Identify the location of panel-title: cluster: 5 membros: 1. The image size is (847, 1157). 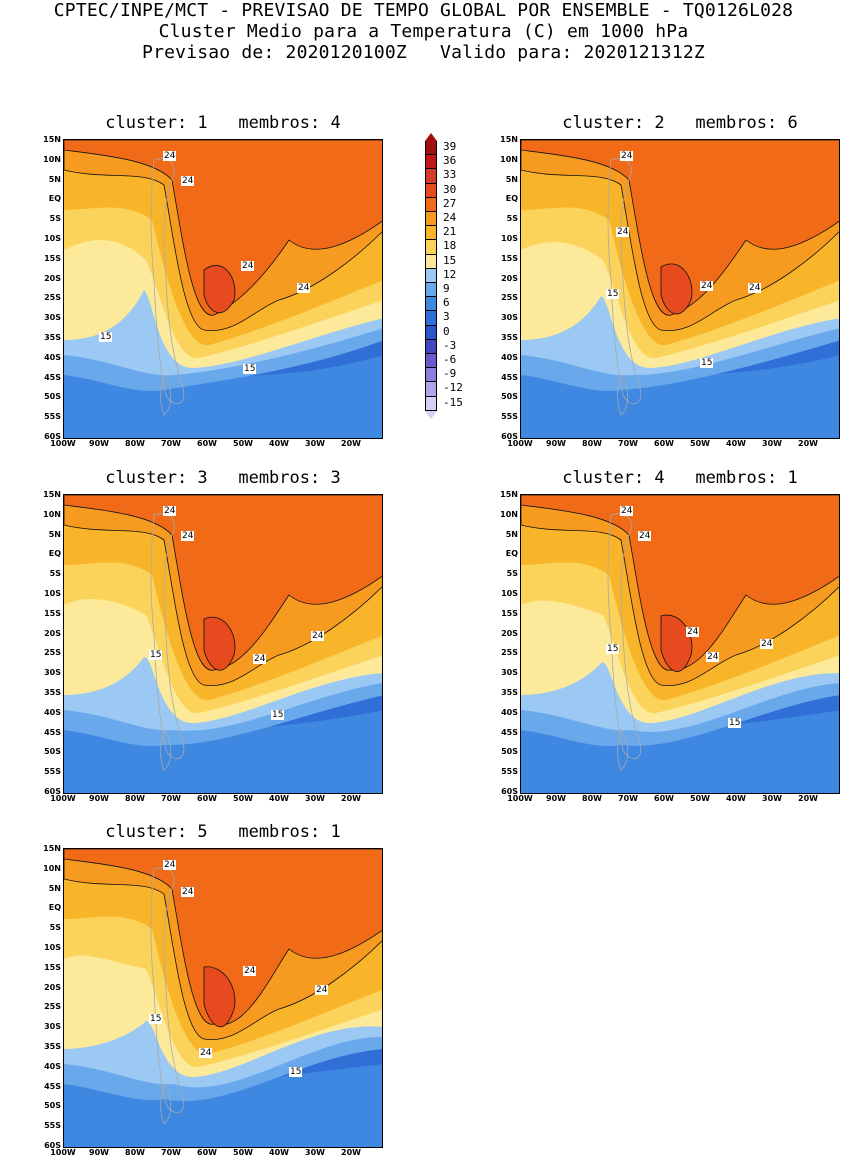
(223, 832).